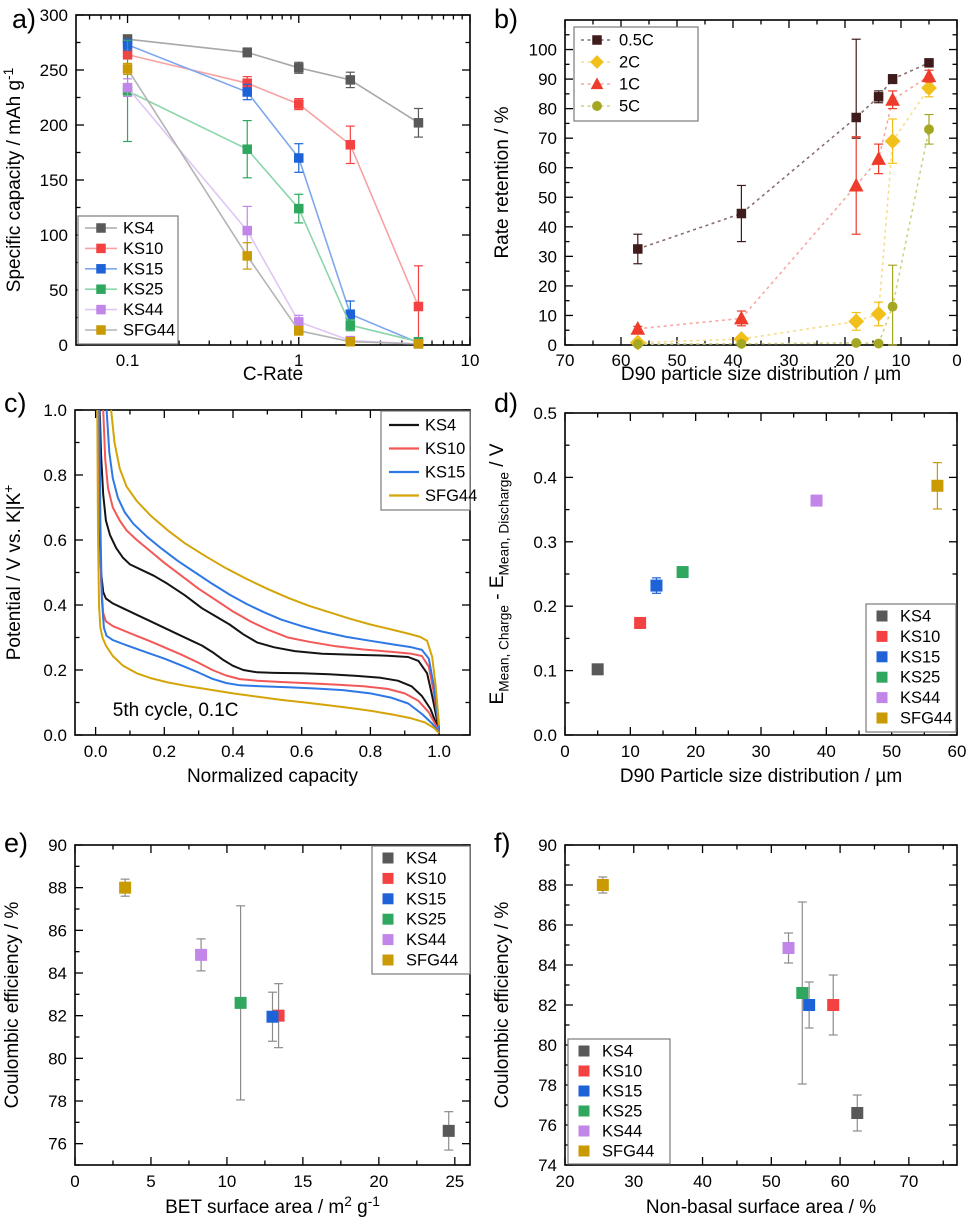 The height and width of the screenshot is (1228, 980). I want to click on x-tick-label: 0.1, so click(128, 360).